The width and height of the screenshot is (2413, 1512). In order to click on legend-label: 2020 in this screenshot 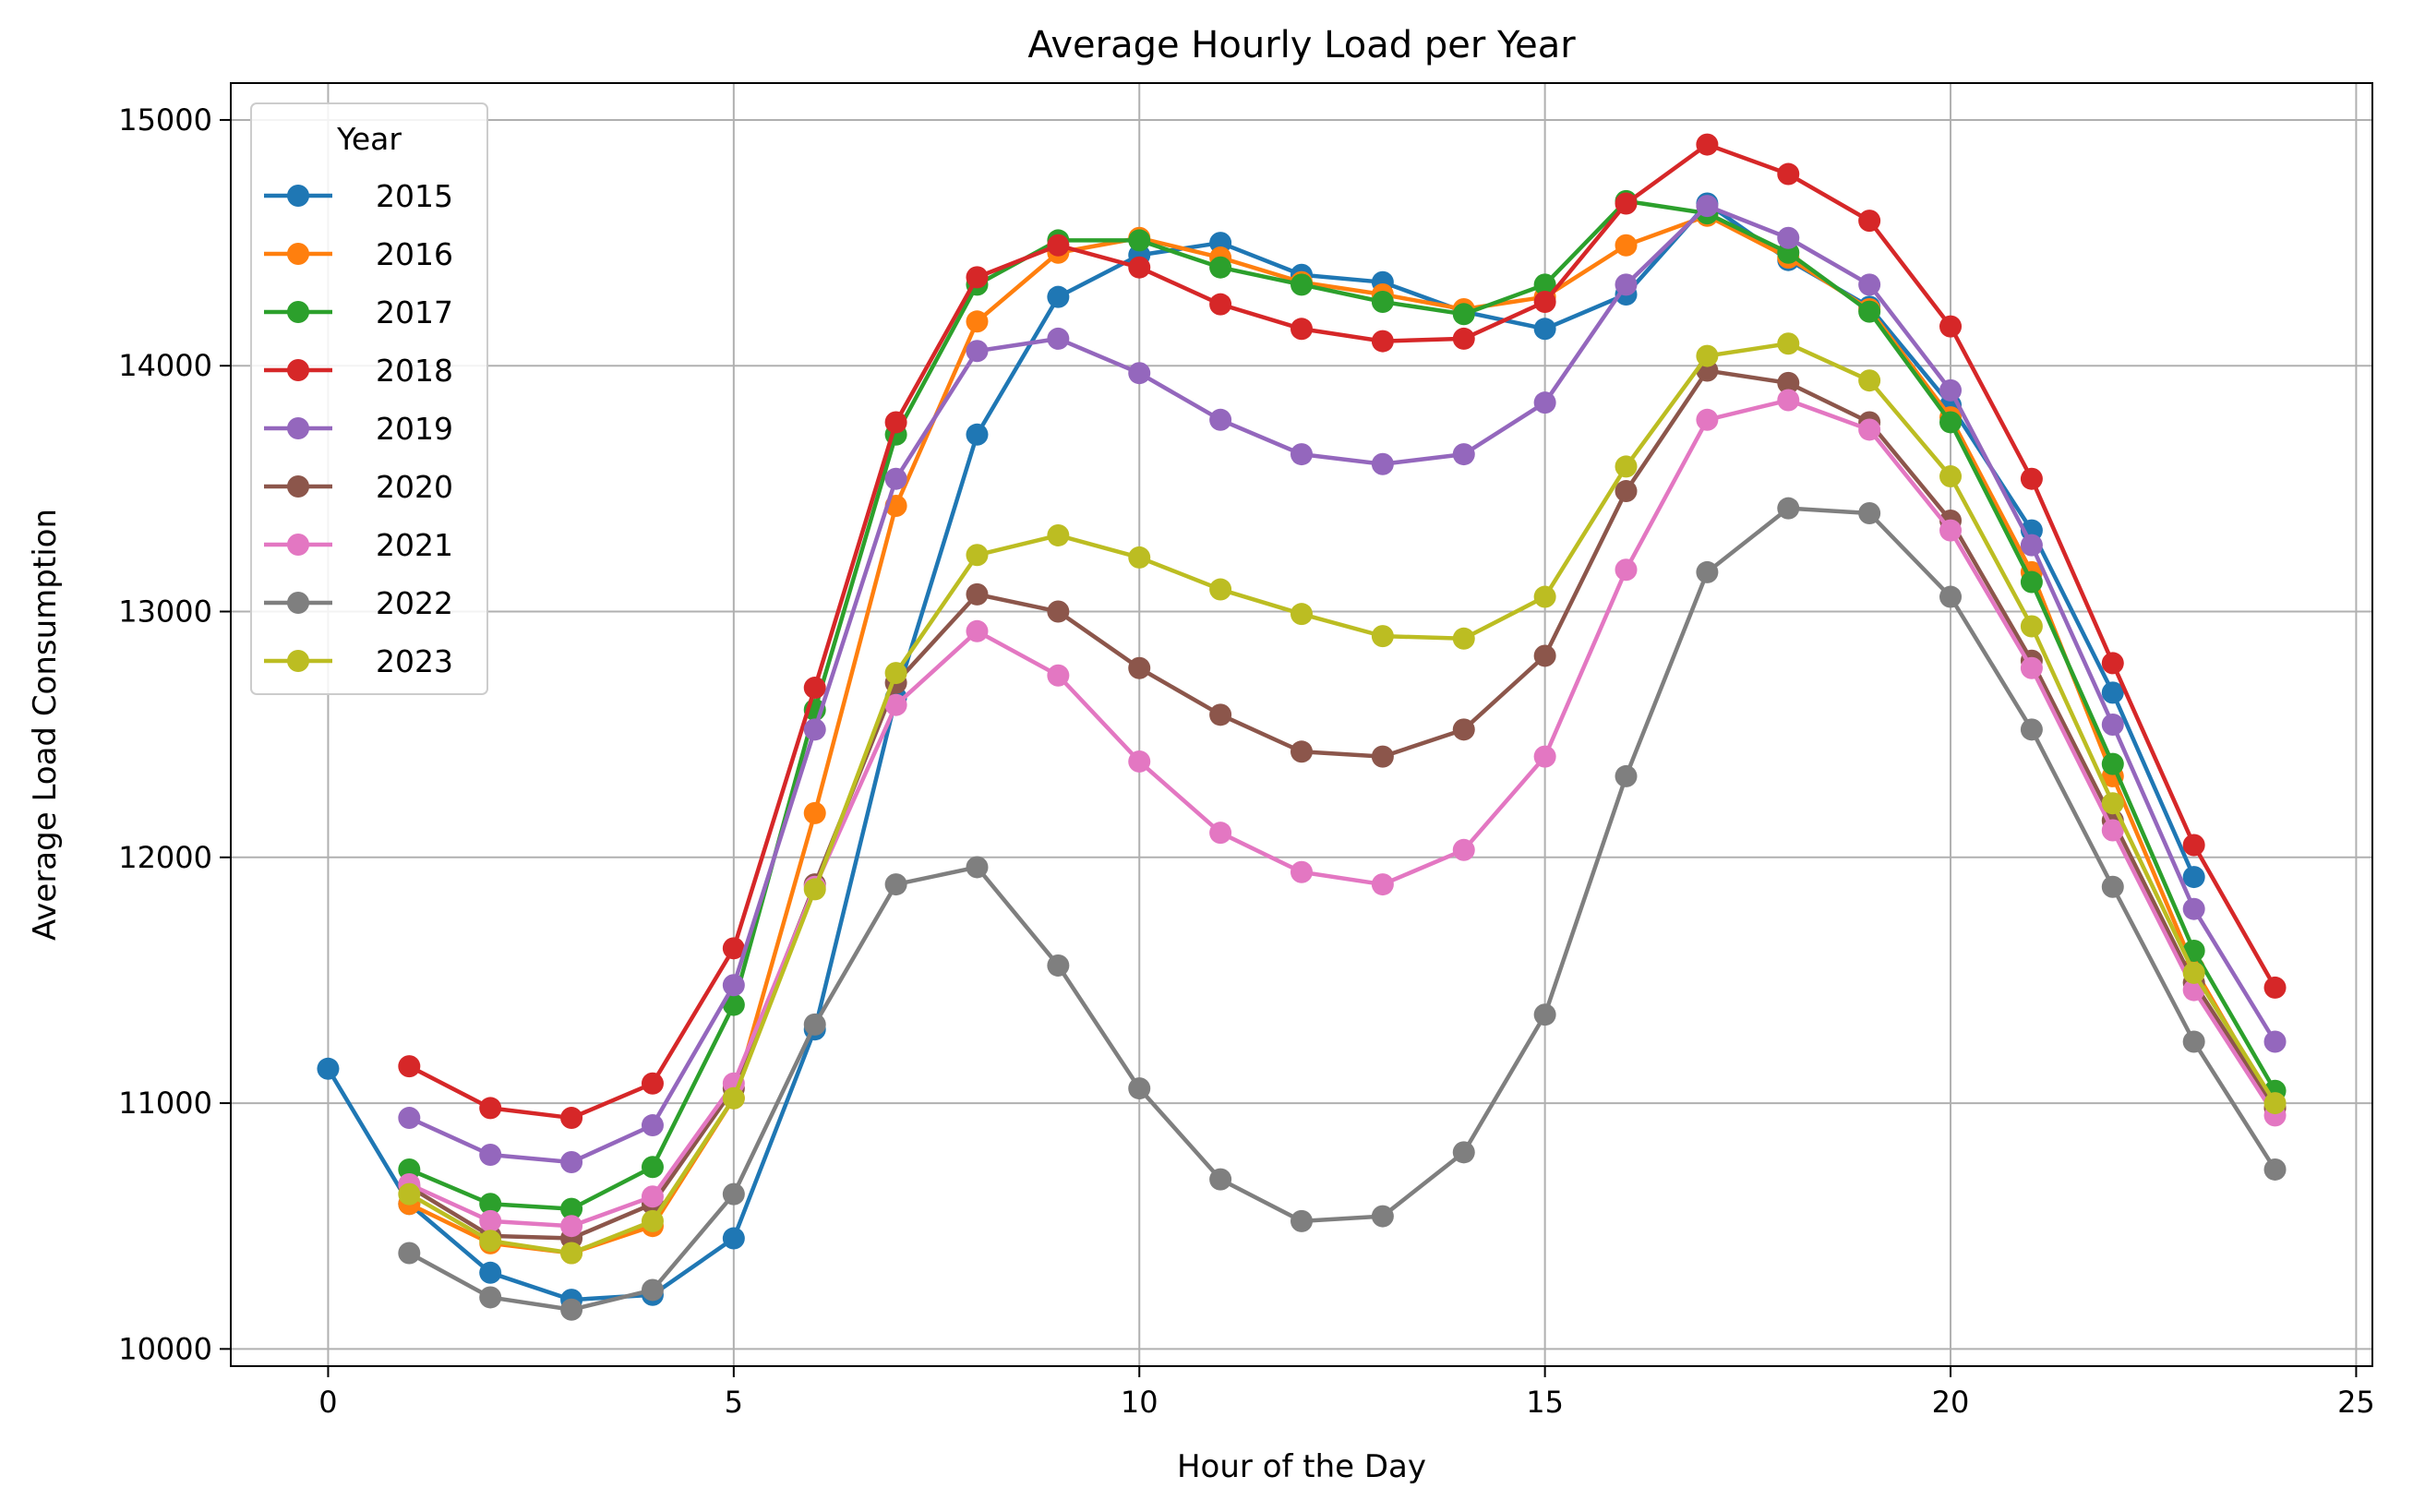, I will do `click(414, 487)`.